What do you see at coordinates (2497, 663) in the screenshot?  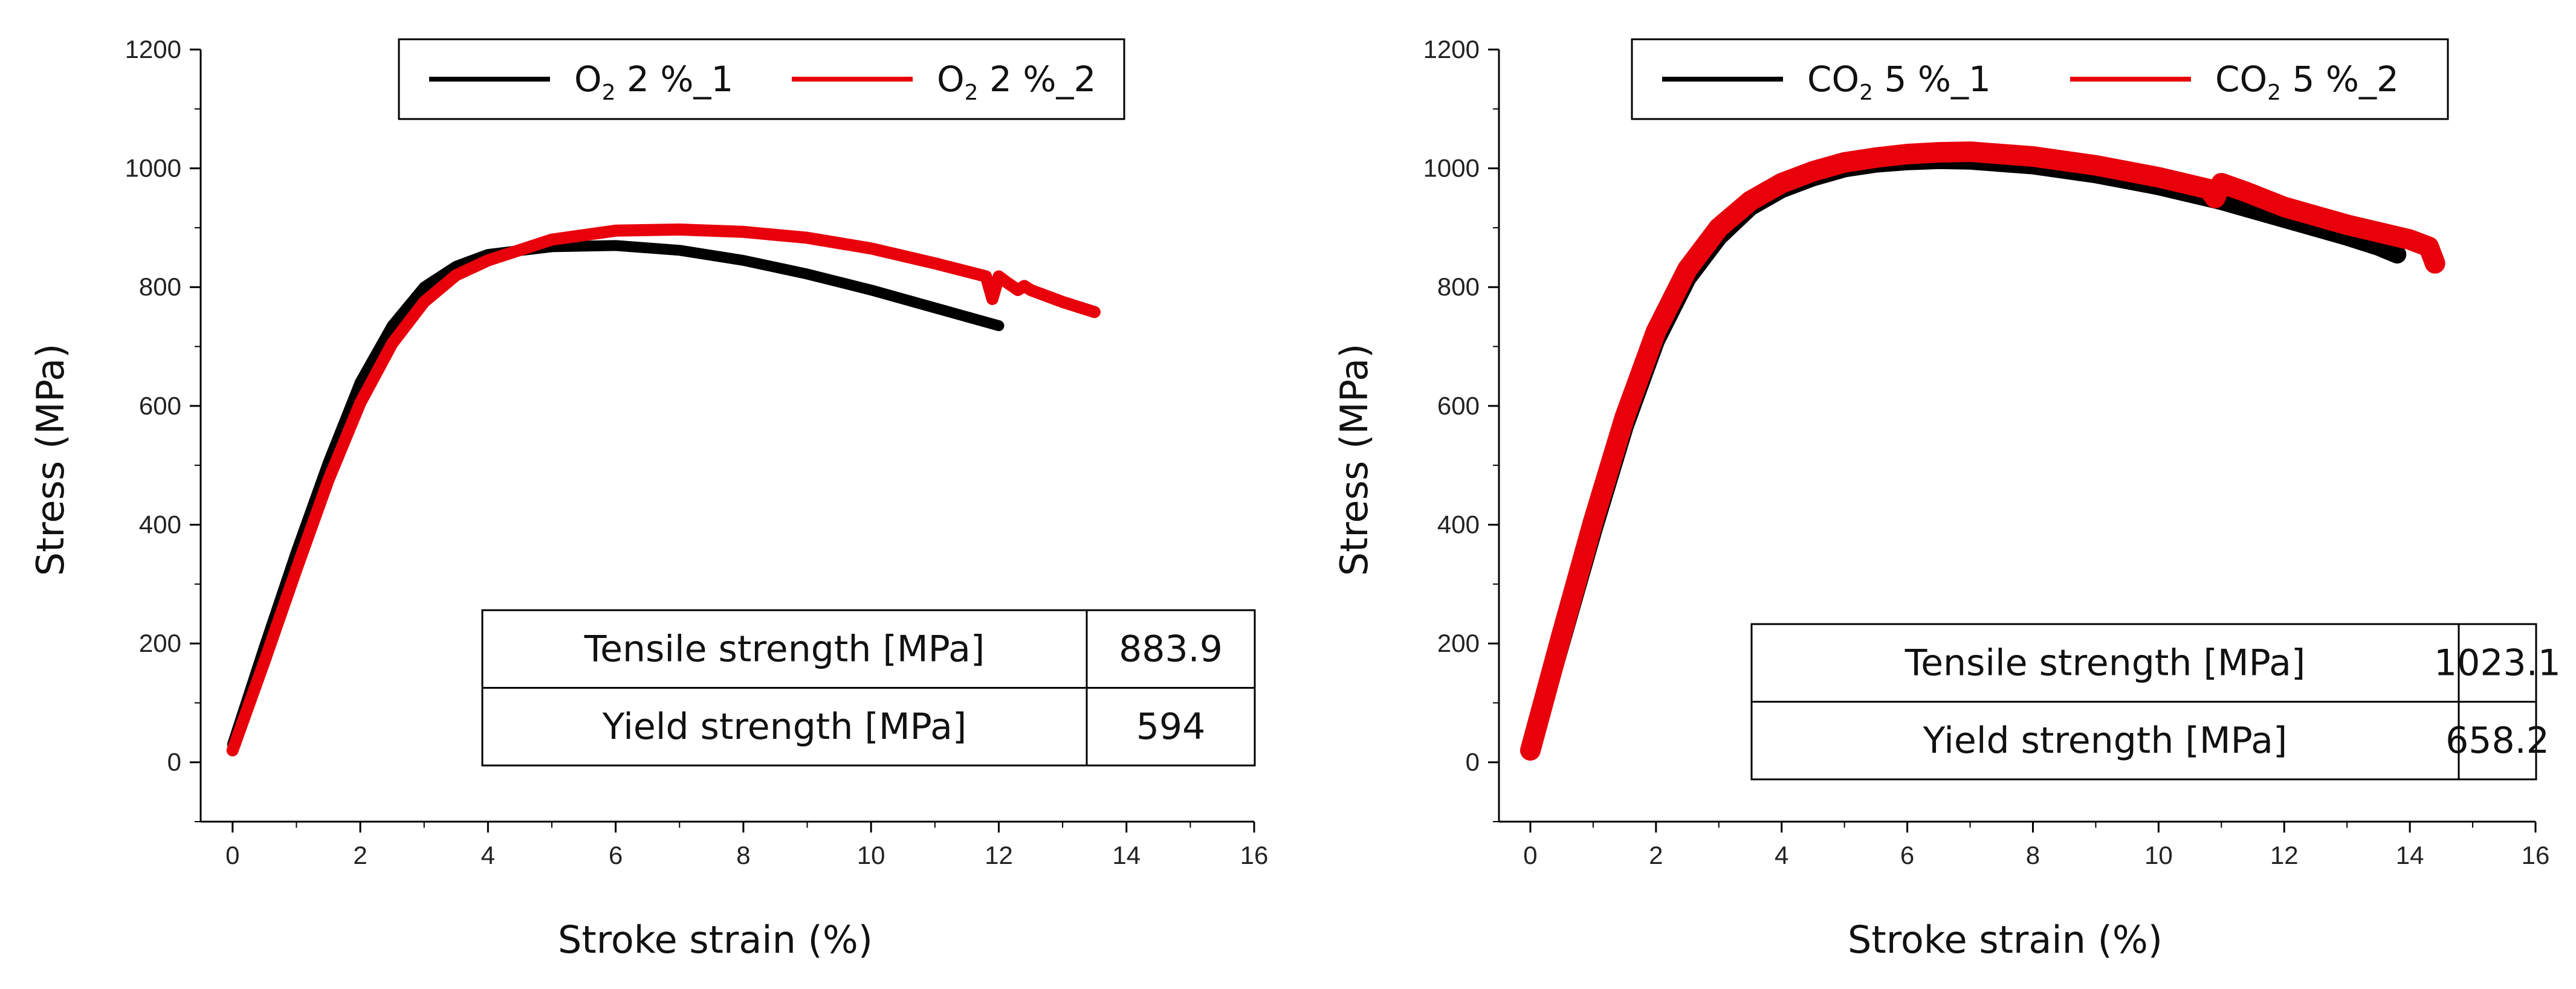 I see `table-value: 1023.1` at bounding box center [2497, 663].